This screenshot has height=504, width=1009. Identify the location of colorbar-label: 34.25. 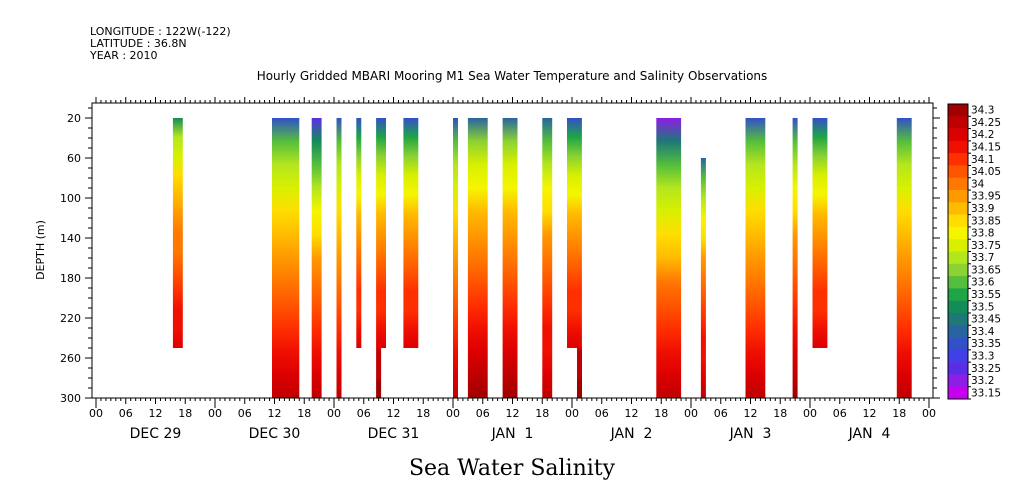
(986, 123).